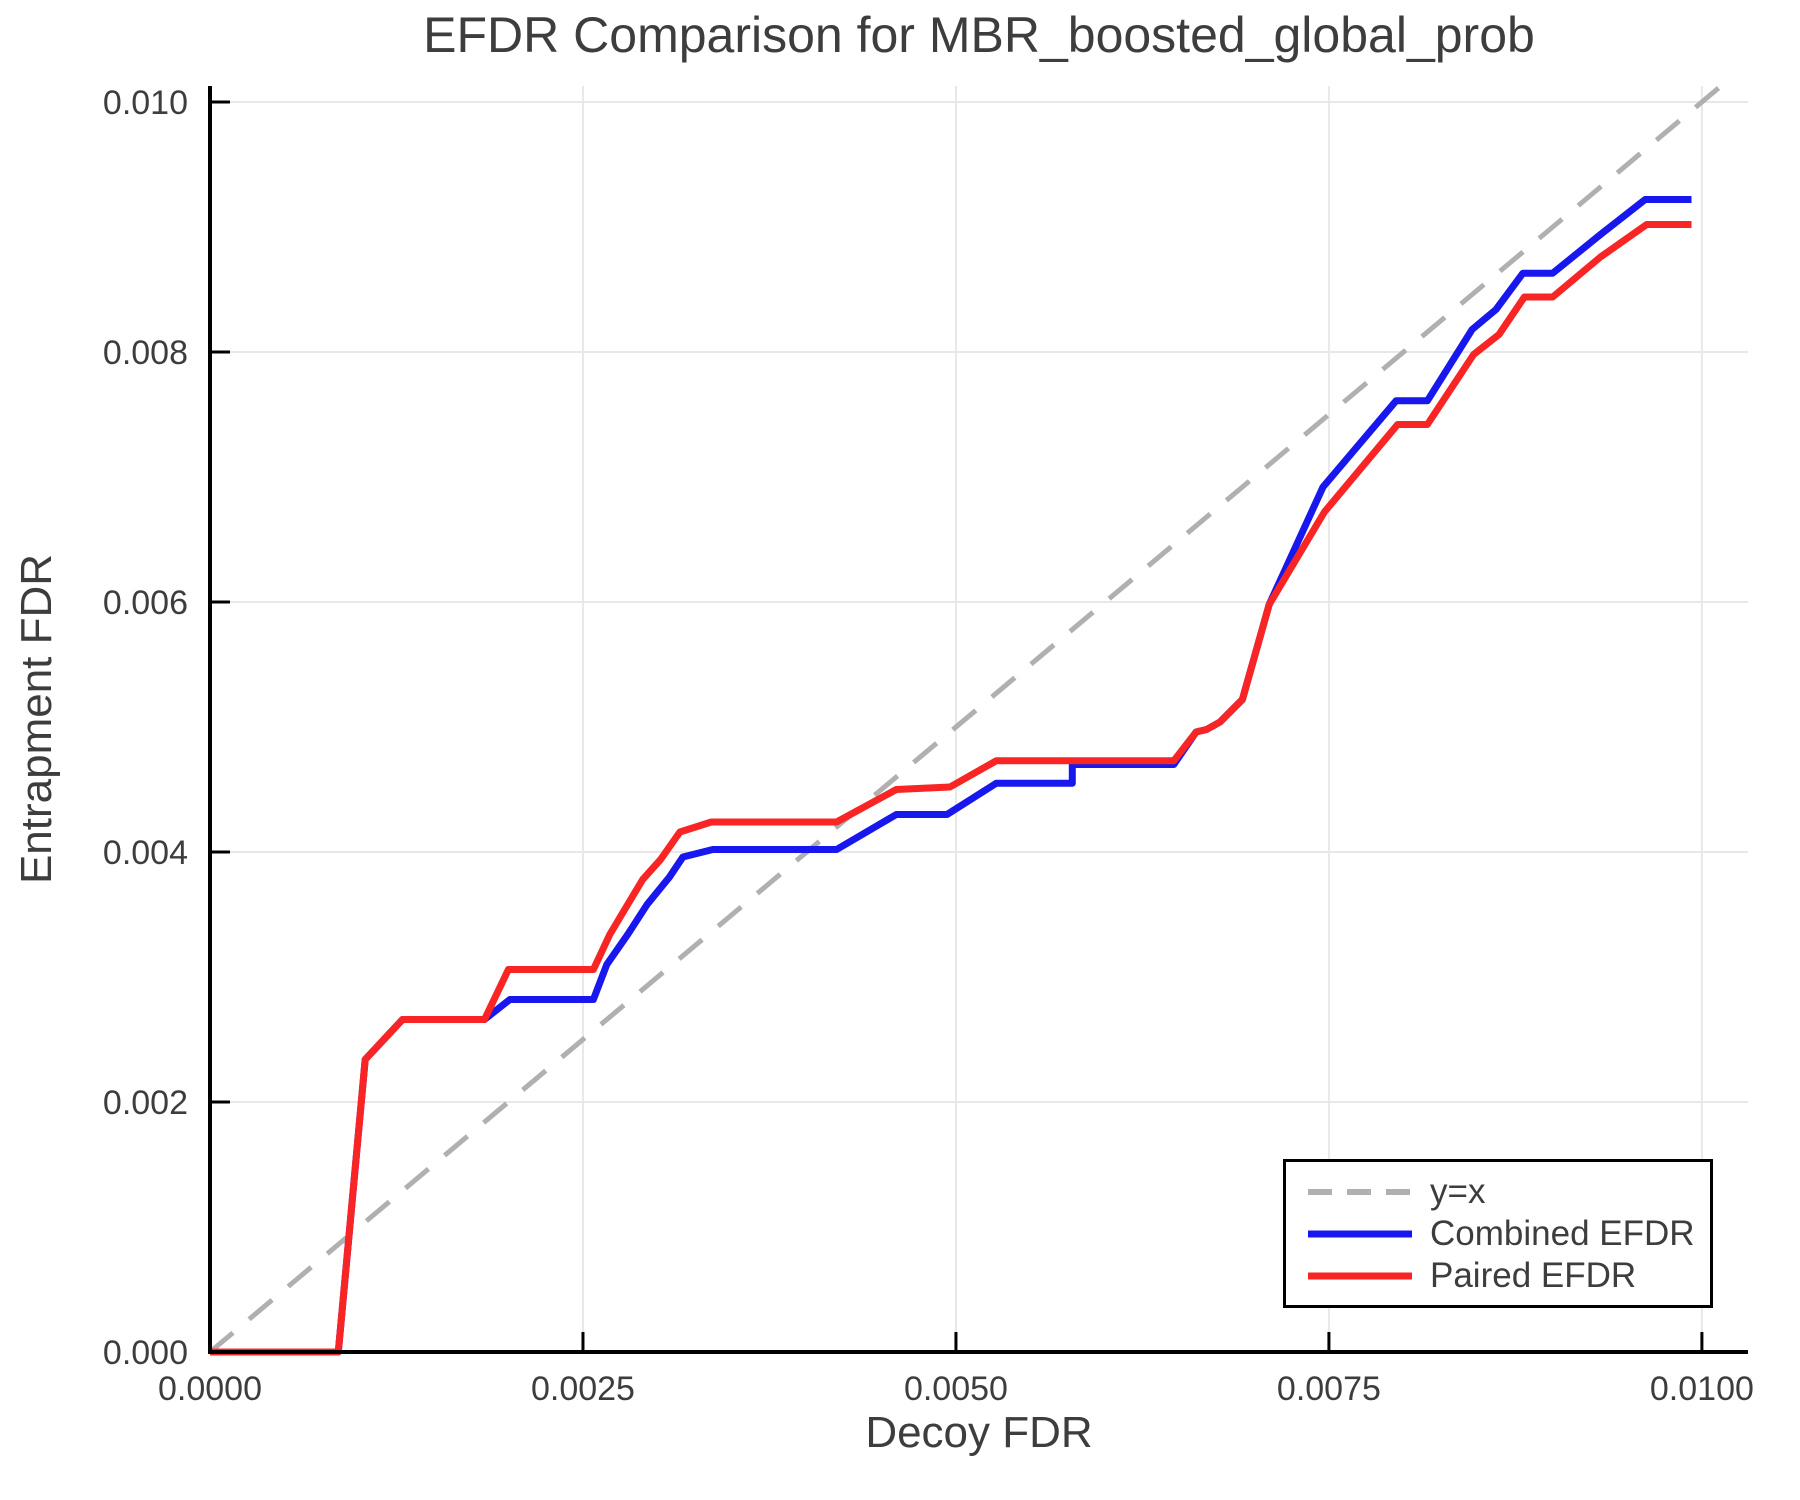 Image resolution: width=1800 pixels, height=1500 pixels. What do you see at coordinates (1508, 1192) in the screenshot?
I see `legend-item-identity: y=x` at bounding box center [1508, 1192].